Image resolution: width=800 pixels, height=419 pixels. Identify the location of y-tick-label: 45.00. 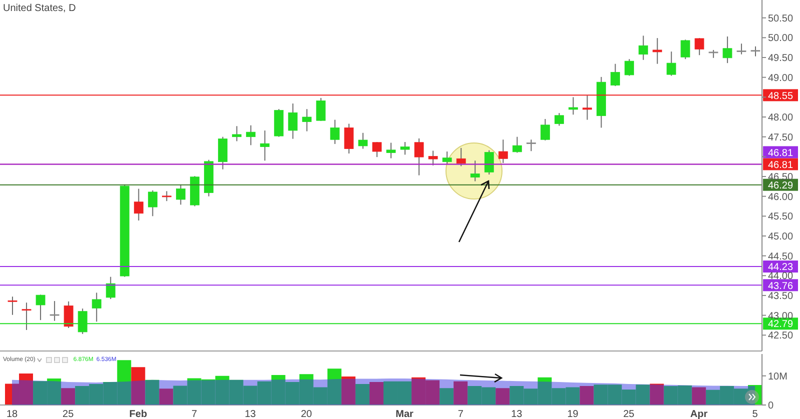
(781, 237).